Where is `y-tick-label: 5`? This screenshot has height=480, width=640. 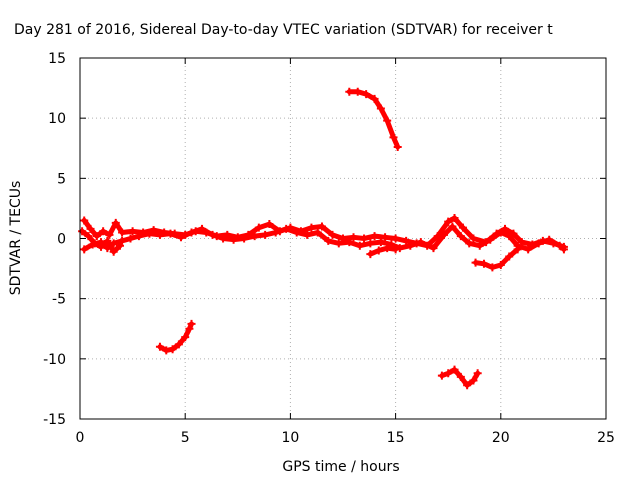 y-tick-label: 5 is located at coordinates (61, 179).